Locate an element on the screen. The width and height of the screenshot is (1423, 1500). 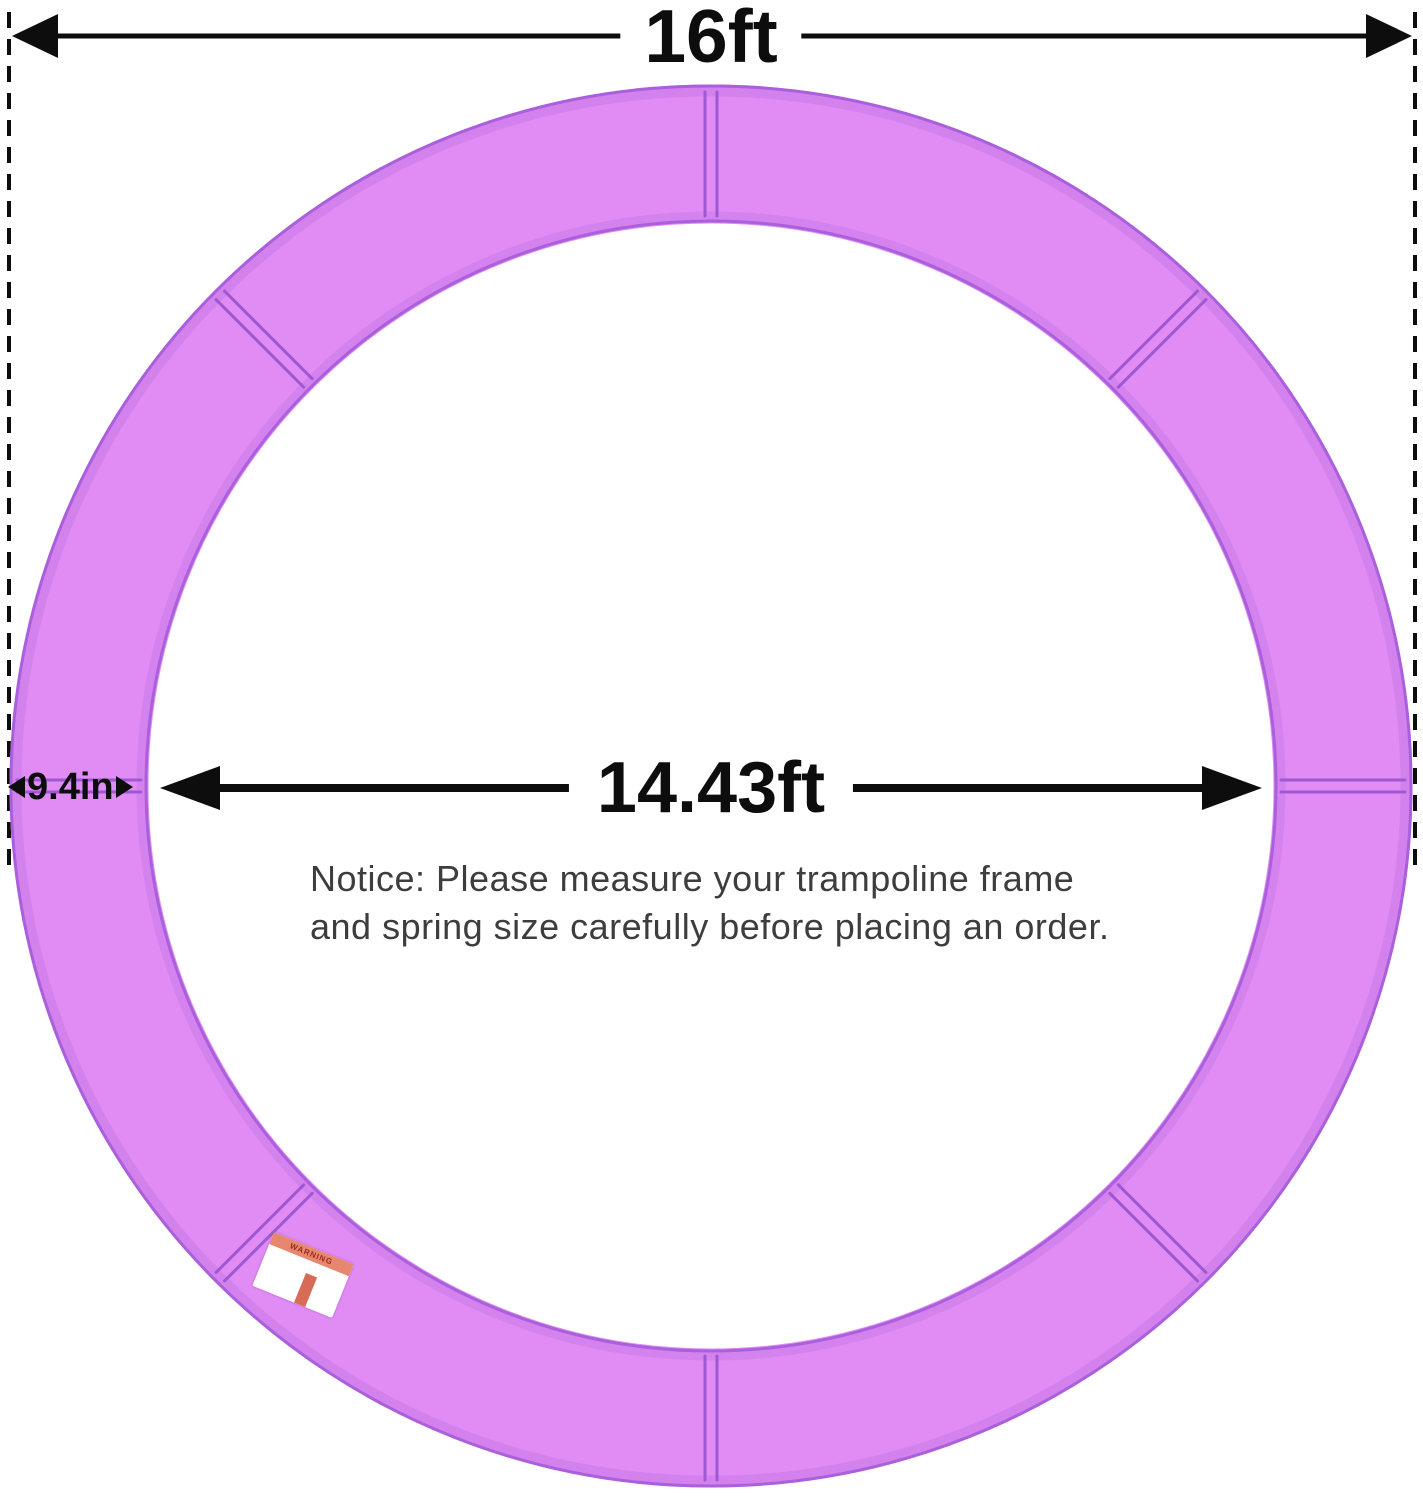
outer-diameter-label: 16ft is located at coordinates (711, 40).